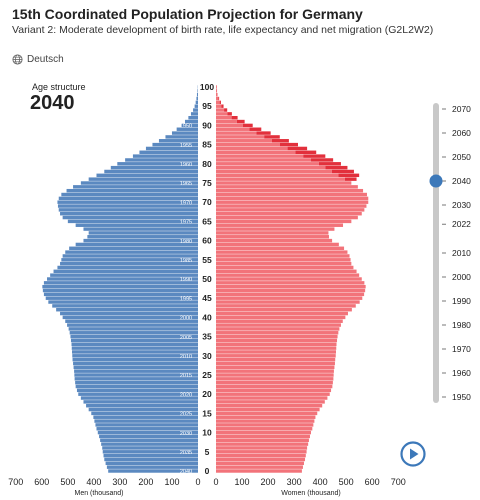 This screenshot has height=500, width=480. What do you see at coordinates (207, 125) in the screenshot?
I see `age-tick-label: 90` at bounding box center [207, 125].